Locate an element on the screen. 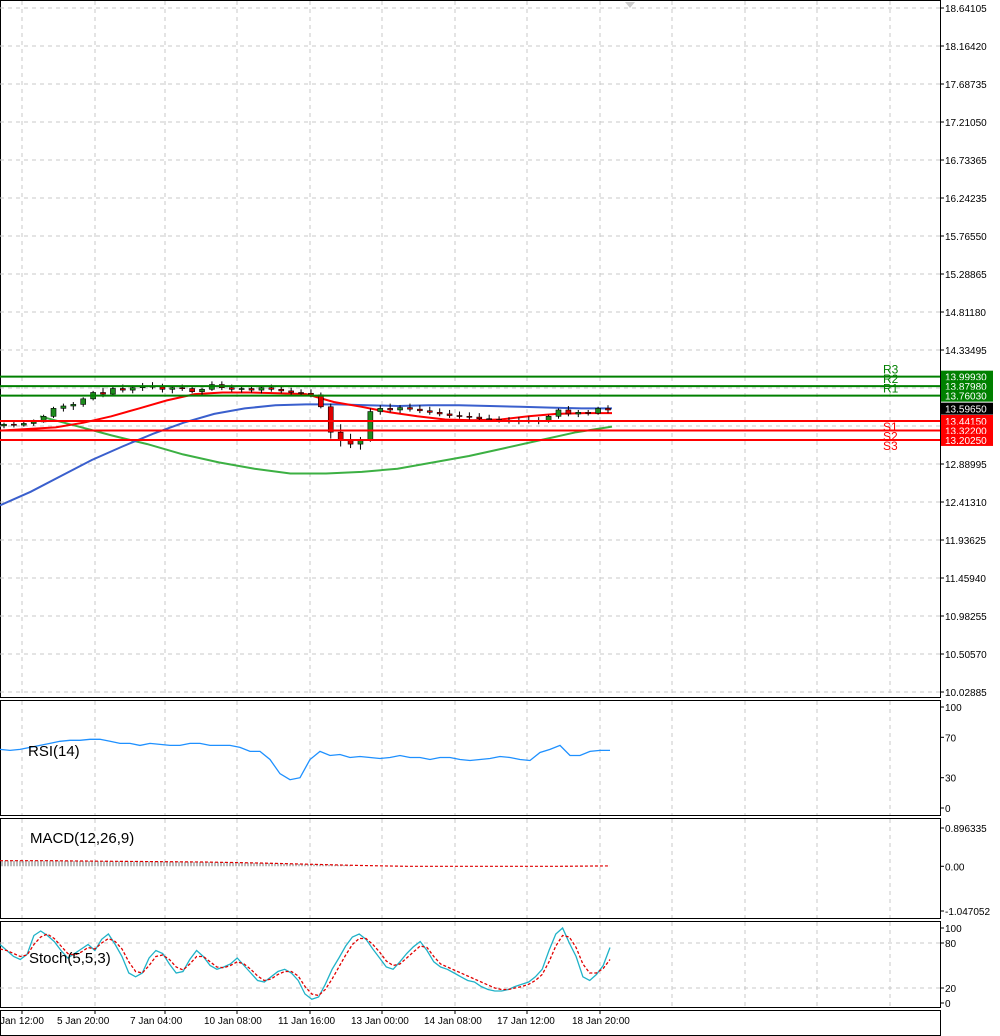 Image resolution: width=1000 pixels, height=1036 pixels. level-price-tag: 13.87980 is located at coordinates (966, 387).